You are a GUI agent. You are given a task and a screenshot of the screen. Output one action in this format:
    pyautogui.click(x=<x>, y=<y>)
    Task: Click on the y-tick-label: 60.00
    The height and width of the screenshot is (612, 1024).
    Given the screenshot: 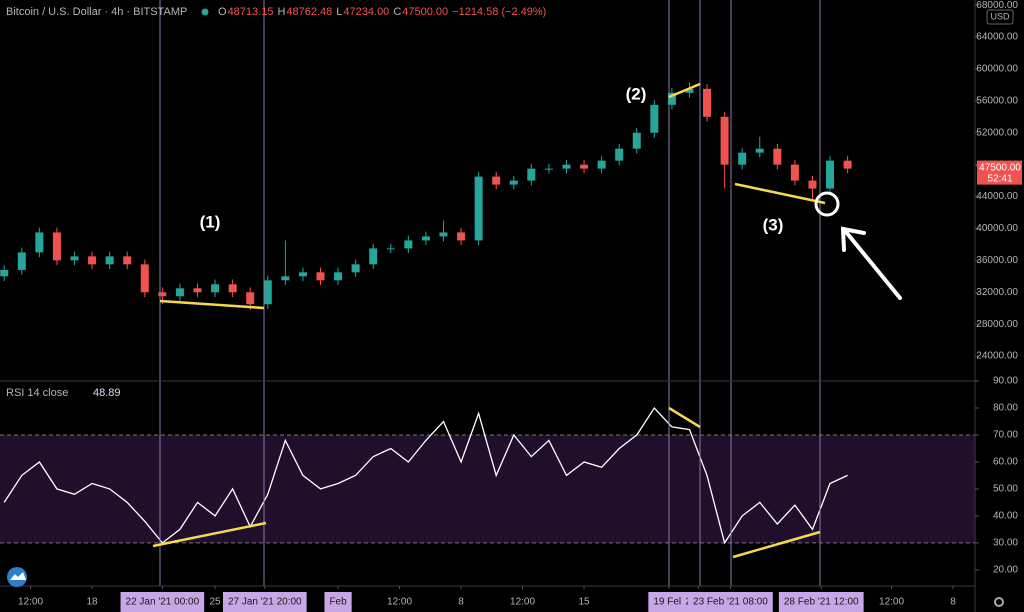 What is the action you would take?
    pyautogui.click(x=1005, y=462)
    